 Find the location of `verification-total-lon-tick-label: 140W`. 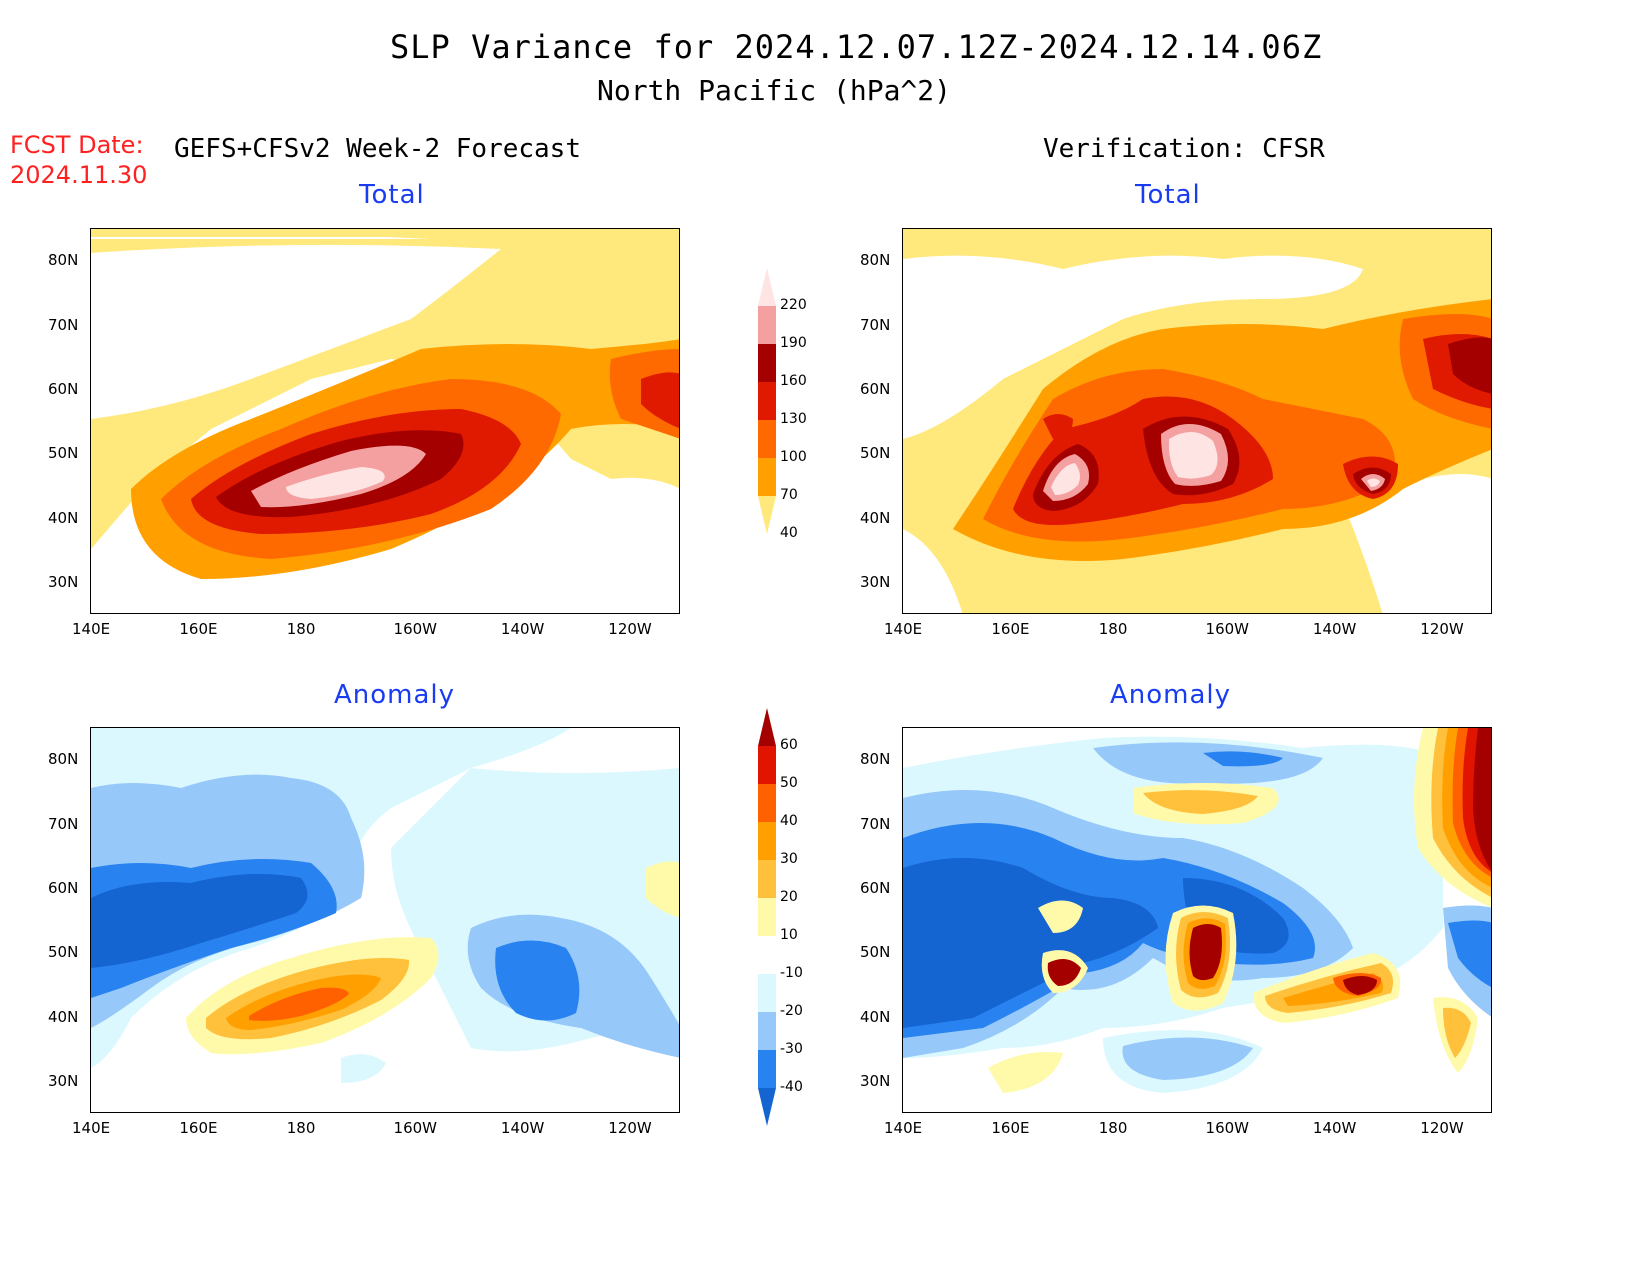

verification-total-lon-tick-label: 140W is located at coordinates (1334, 629).